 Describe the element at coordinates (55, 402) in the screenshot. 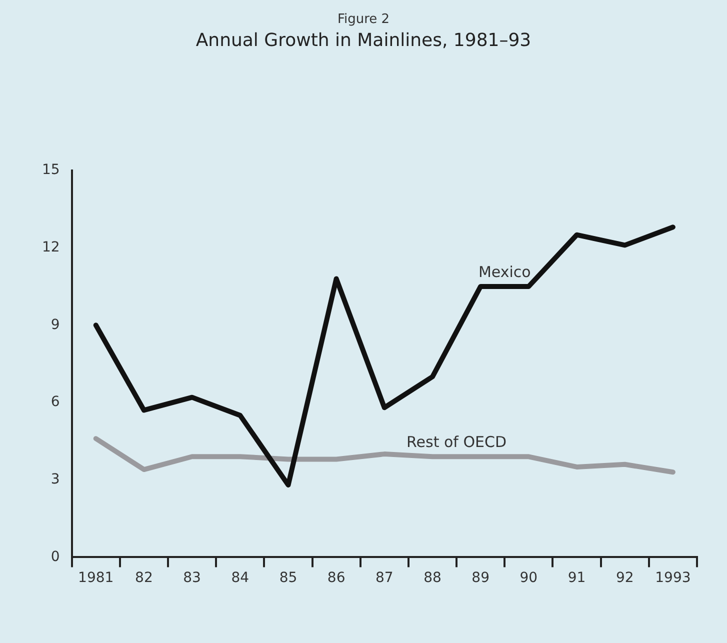

I see `y-tick-label: 6` at that location.